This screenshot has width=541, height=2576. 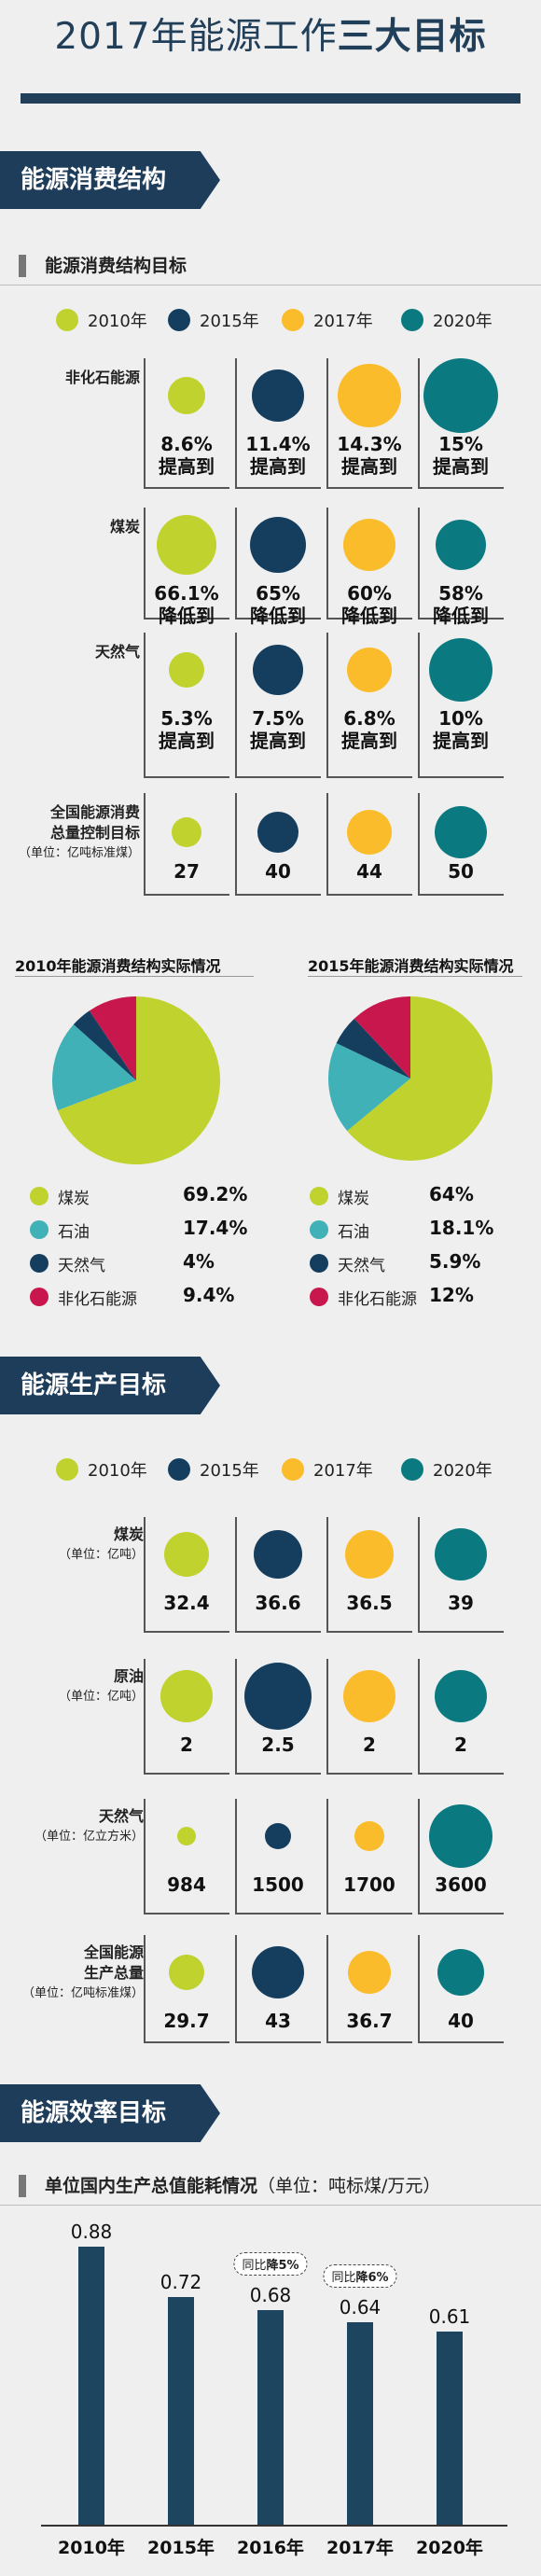 I want to click on value-number: 7.5%, so click(x=278, y=718).